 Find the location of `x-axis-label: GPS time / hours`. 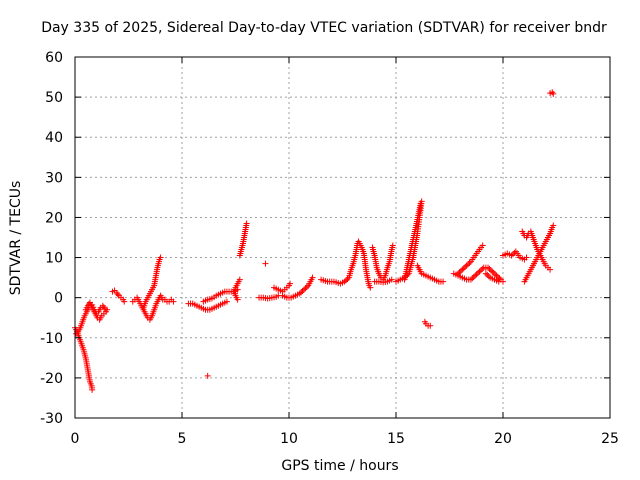

x-axis-label: GPS time / hours is located at coordinates (339, 466).